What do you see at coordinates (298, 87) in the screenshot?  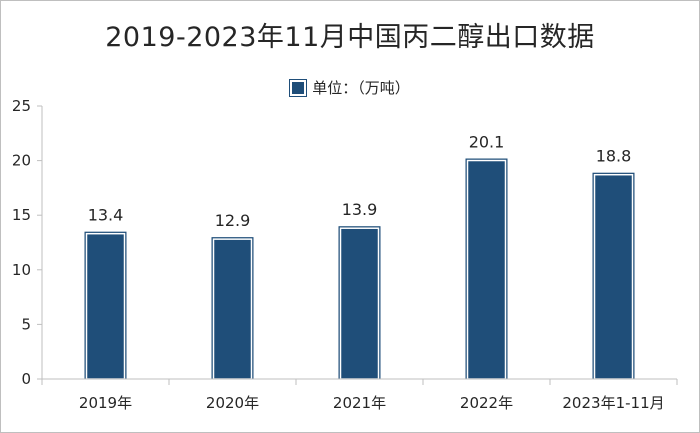 I see `legend-swatch-icon` at bounding box center [298, 87].